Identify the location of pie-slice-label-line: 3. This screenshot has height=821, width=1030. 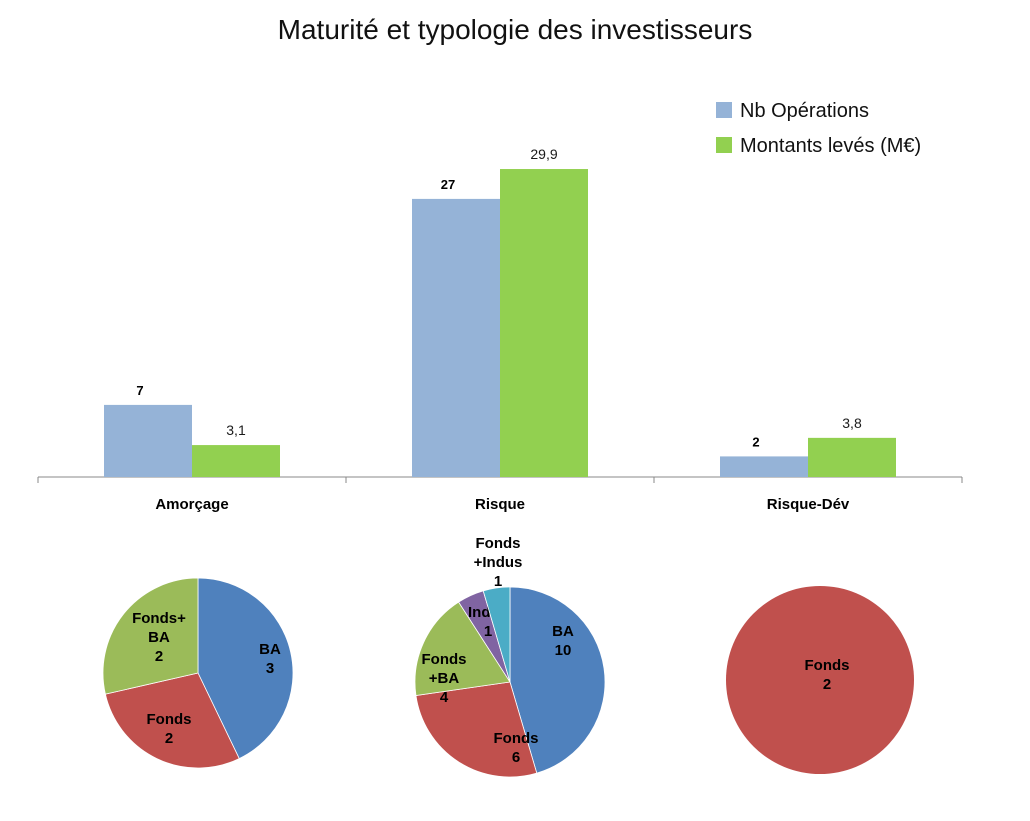
(270, 668).